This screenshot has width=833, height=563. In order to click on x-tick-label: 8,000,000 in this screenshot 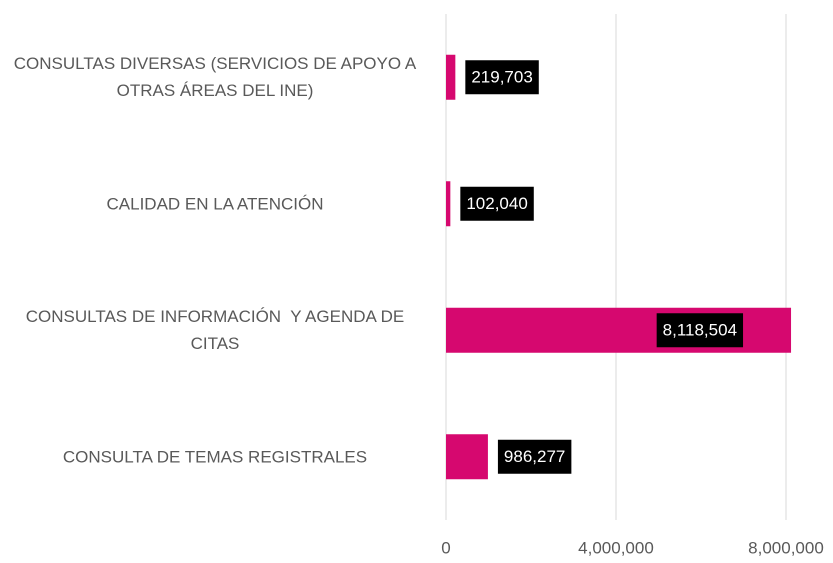, I will do `click(786, 547)`.